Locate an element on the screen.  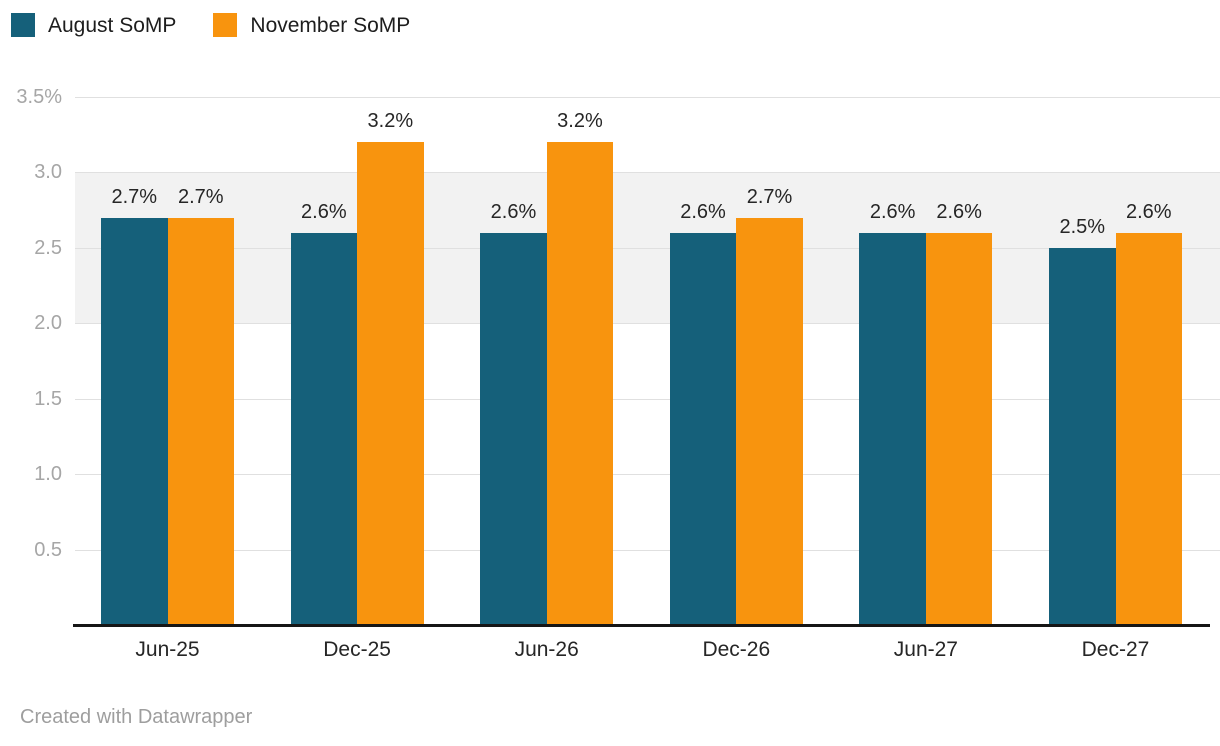
axis-baseline is located at coordinates (641, 625).